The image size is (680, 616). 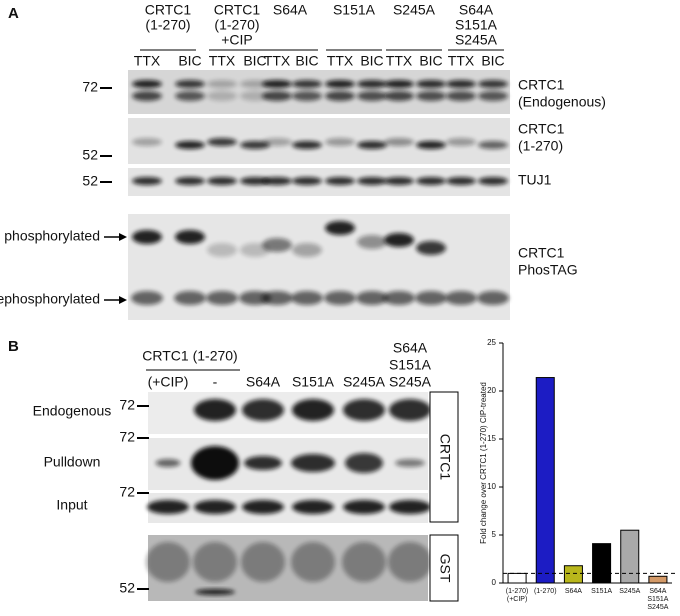 What do you see at coordinates (123, 300) in the screenshot?
I see `arrow-head` at bounding box center [123, 300].